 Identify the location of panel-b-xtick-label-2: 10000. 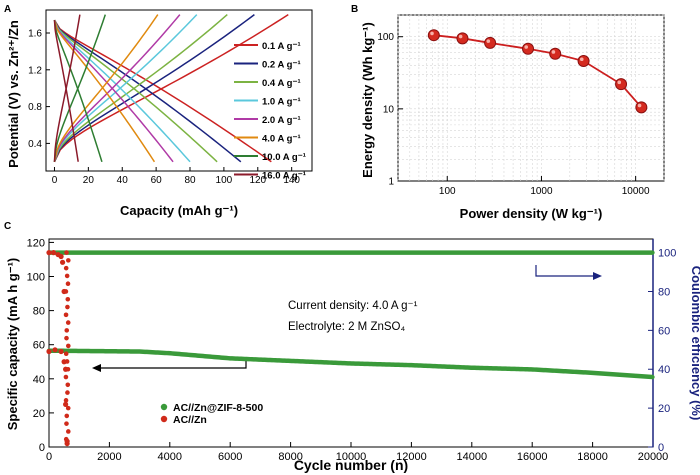
(636, 191).